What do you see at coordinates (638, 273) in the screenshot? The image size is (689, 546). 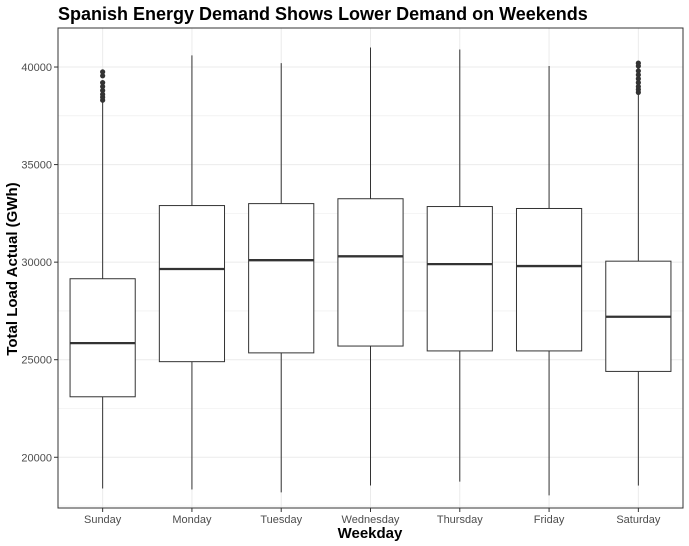 I see `box-saturday` at bounding box center [638, 273].